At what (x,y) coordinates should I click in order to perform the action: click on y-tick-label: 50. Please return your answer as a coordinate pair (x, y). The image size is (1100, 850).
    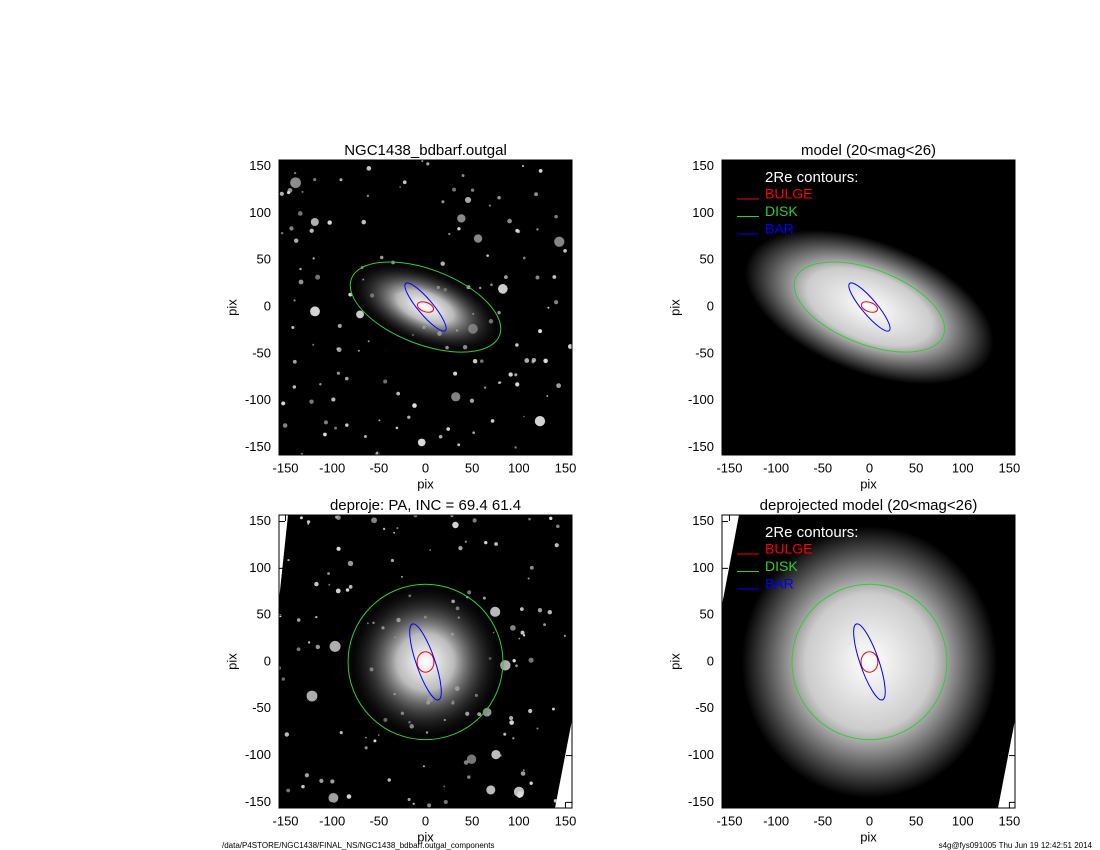
    Looking at the image, I should click on (264, 259).